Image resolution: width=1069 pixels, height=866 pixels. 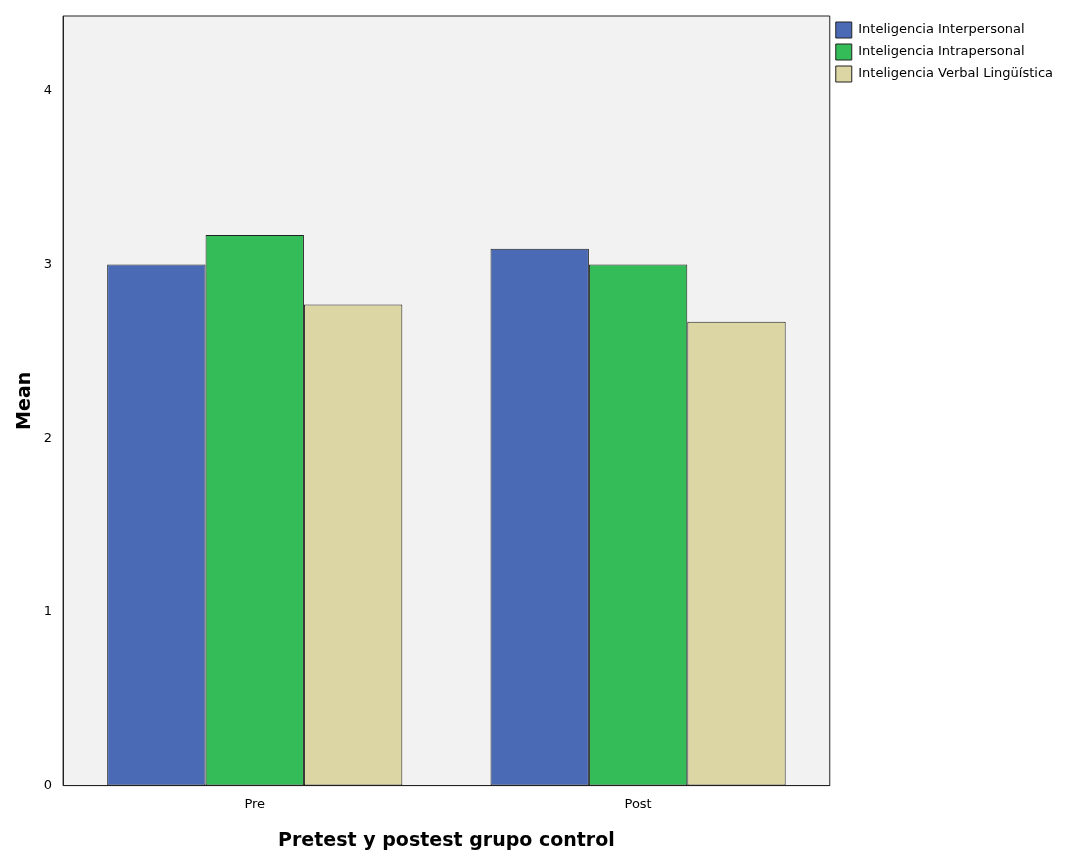 What do you see at coordinates (255, 803) in the screenshot?
I see `x-tick-label: Pre` at bounding box center [255, 803].